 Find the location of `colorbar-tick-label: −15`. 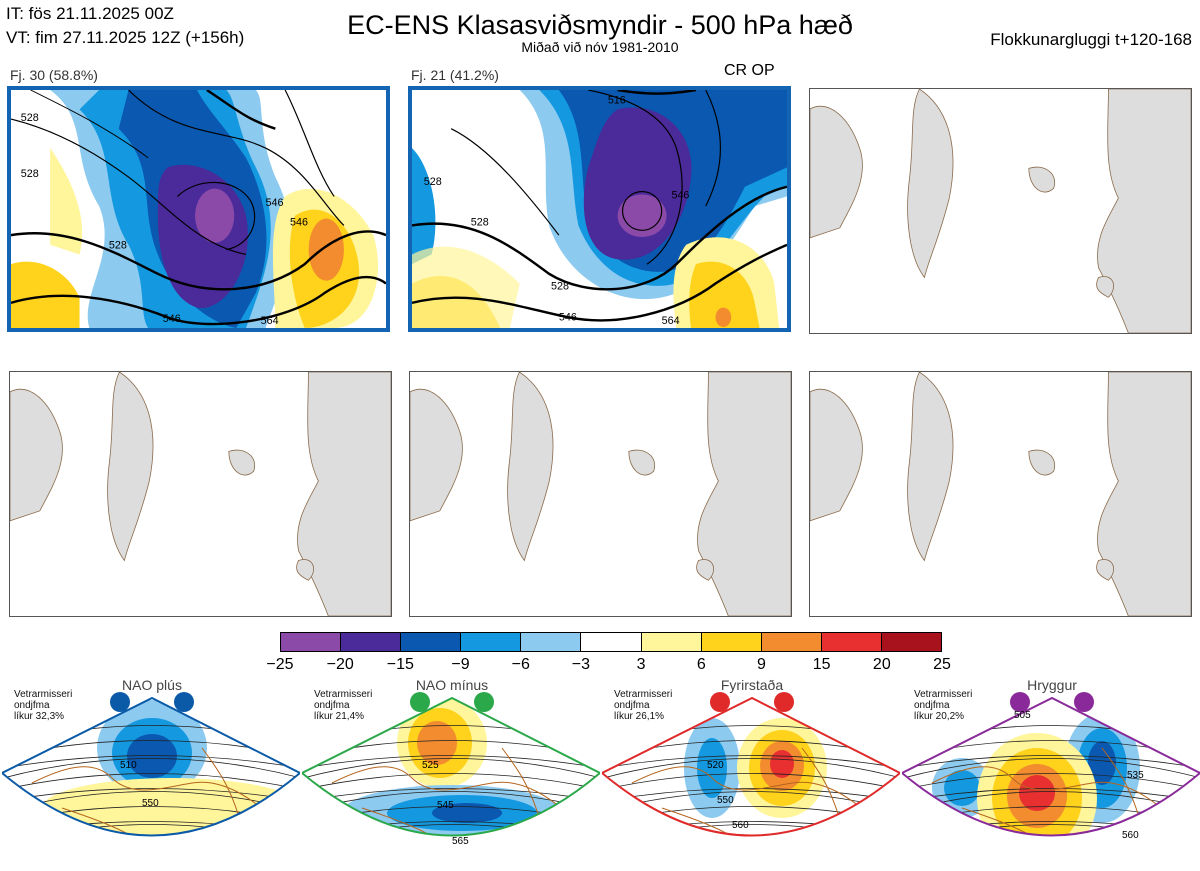

colorbar-tick-label: −15 is located at coordinates (400, 664).